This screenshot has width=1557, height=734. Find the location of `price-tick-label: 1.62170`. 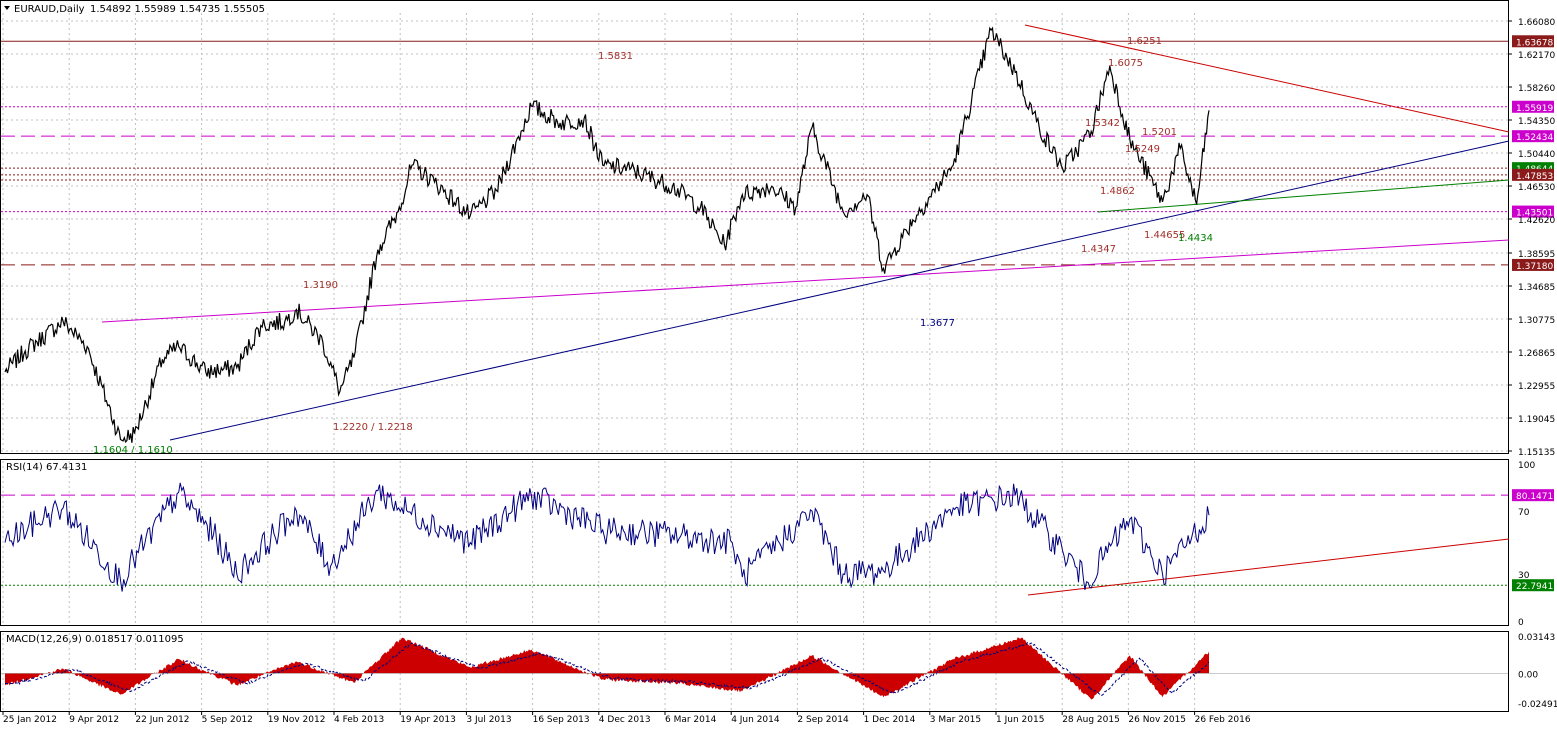

price-tick-label: 1.62170 is located at coordinates (1536, 56).